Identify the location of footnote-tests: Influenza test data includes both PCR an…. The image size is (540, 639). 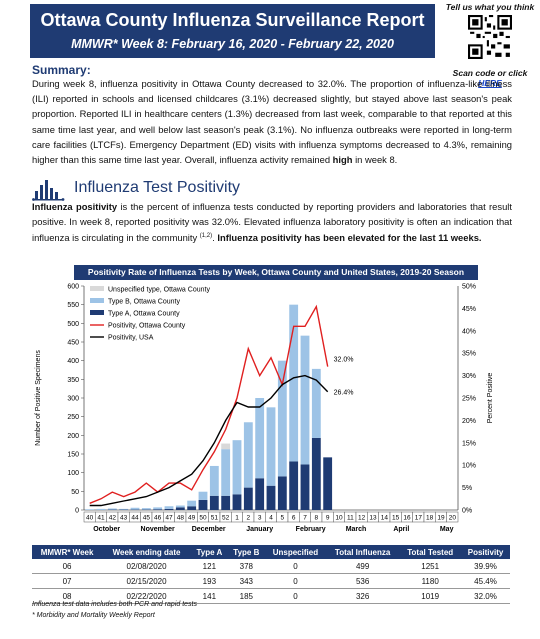
(114, 604).